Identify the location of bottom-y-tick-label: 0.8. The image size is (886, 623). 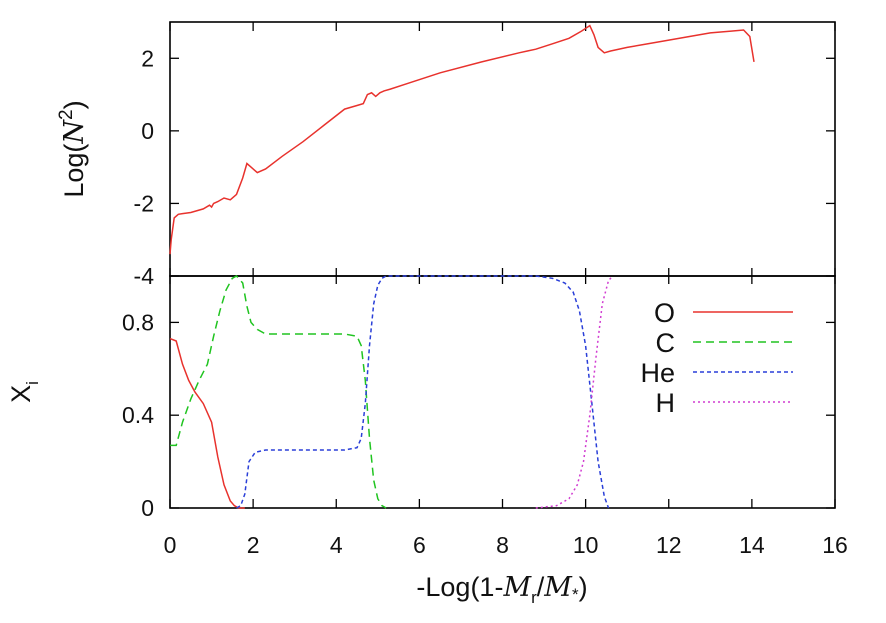
(138, 322).